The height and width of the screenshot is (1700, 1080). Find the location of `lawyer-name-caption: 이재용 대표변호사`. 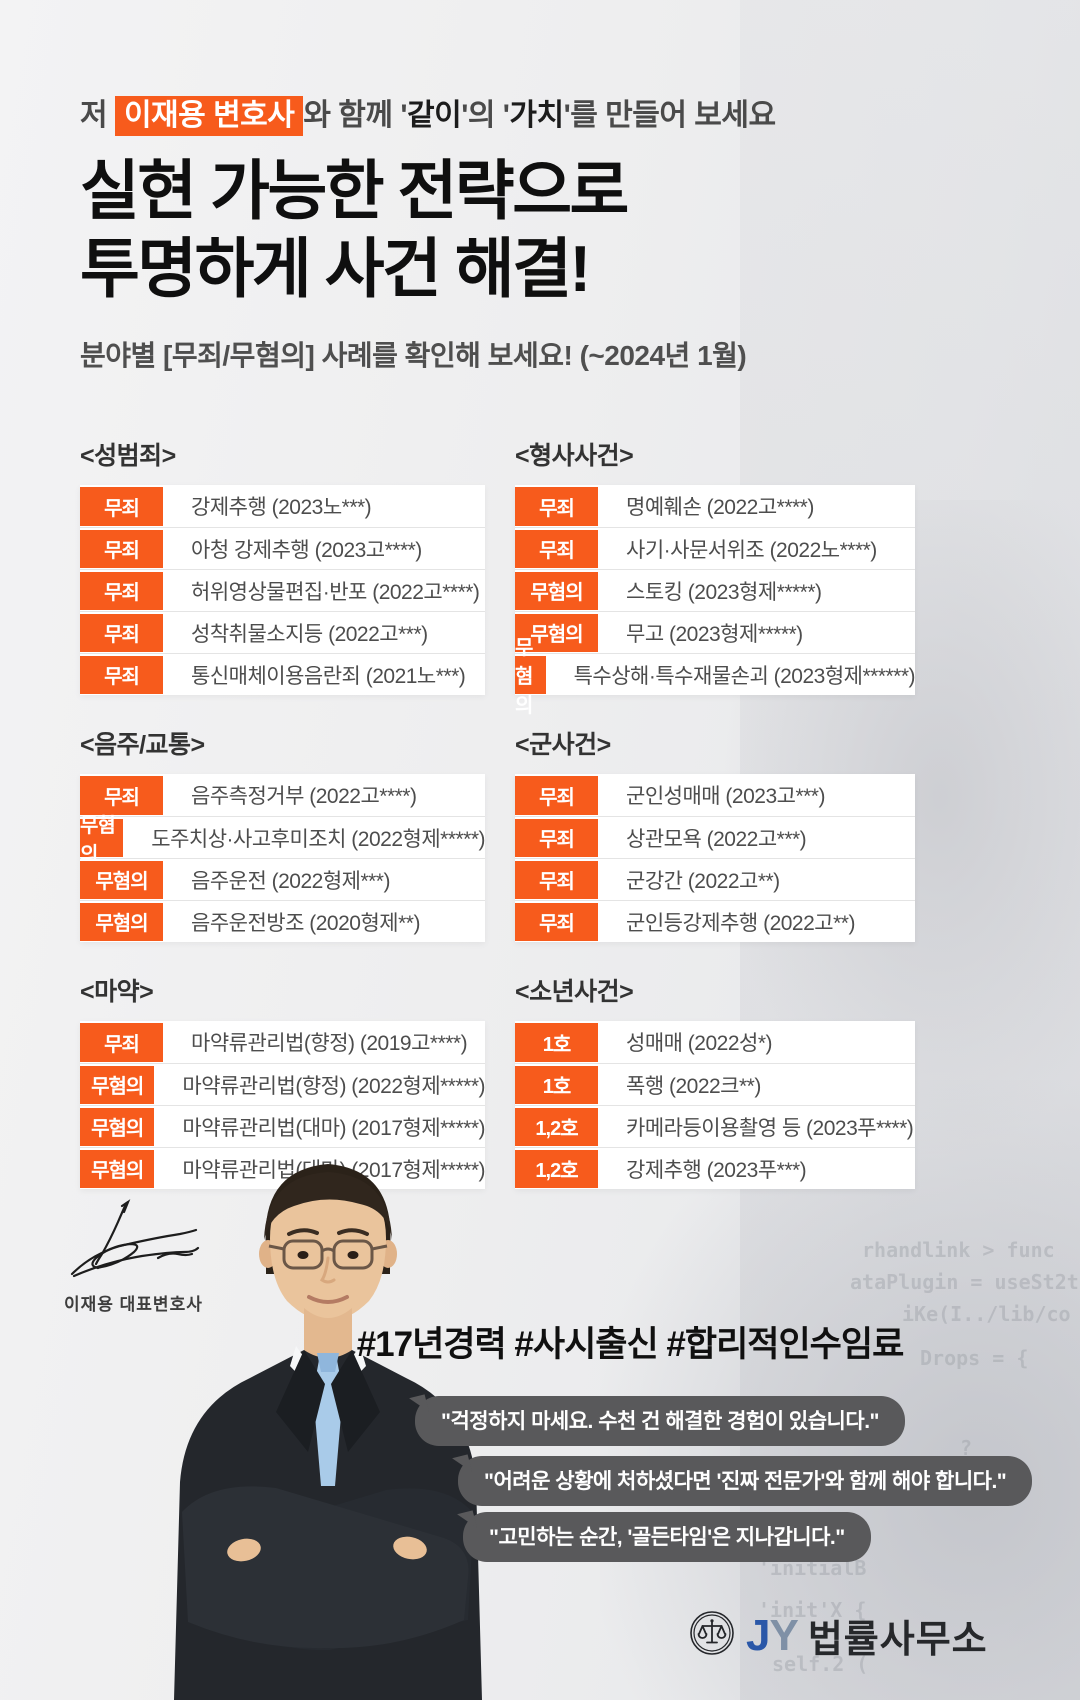

lawyer-name-caption: 이재용 대표변호사 is located at coordinates (133, 1304).